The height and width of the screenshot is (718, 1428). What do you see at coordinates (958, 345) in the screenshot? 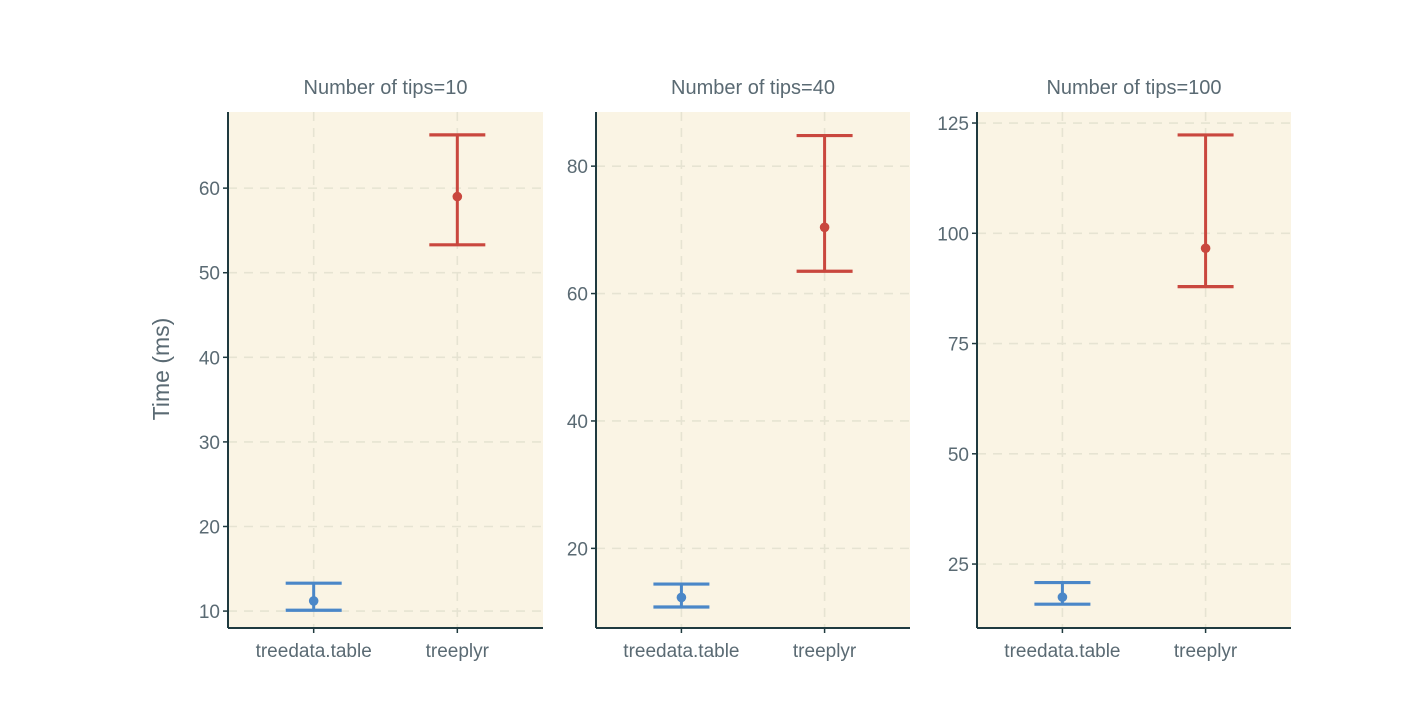
I see `y-tick-label: 75` at bounding box center [958, 345].